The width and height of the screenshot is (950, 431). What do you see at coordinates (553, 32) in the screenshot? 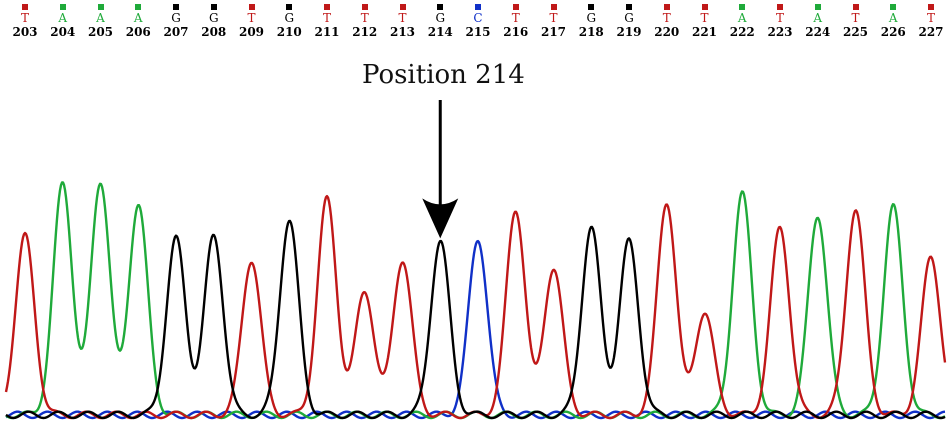
I see `base-position-number: 217` at bounding box center [553, 32].